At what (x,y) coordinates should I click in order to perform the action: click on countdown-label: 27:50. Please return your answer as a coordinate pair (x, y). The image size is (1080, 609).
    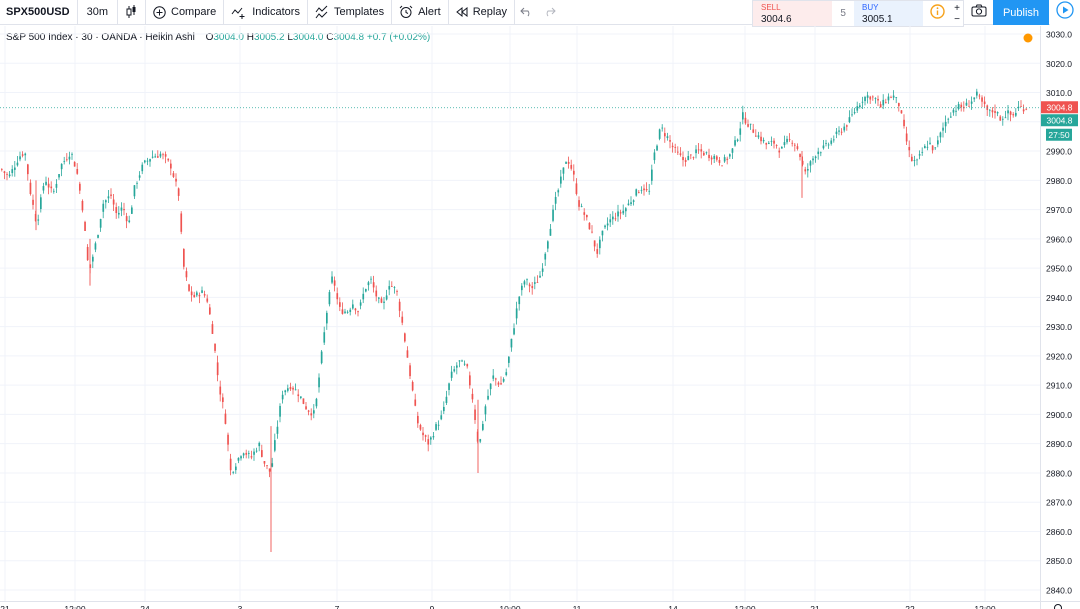
    Looking at the image, I should click on (1059, 135).